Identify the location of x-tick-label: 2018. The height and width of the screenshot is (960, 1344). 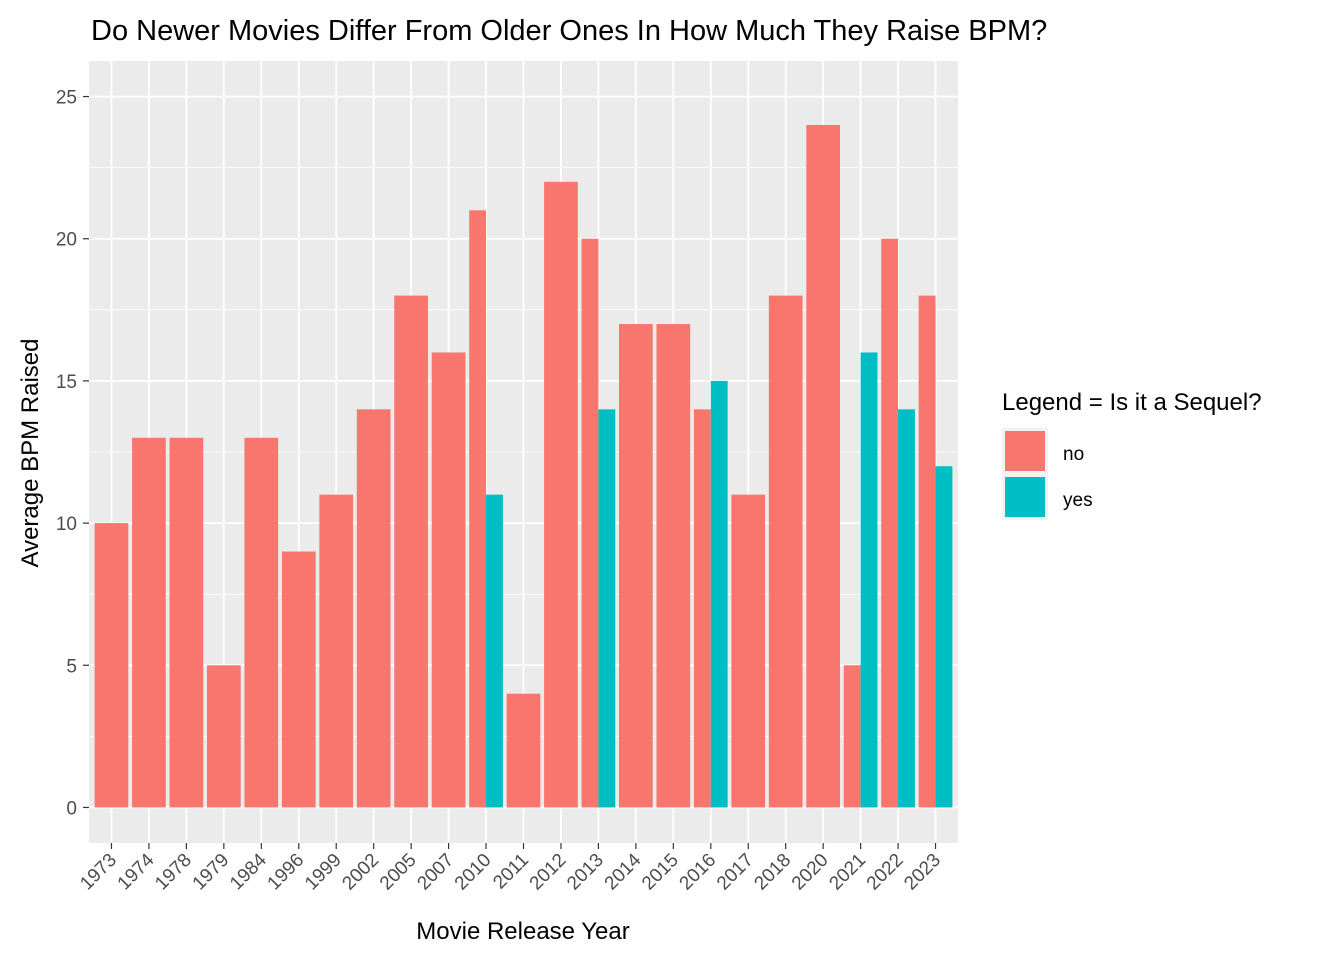
(772, 872).